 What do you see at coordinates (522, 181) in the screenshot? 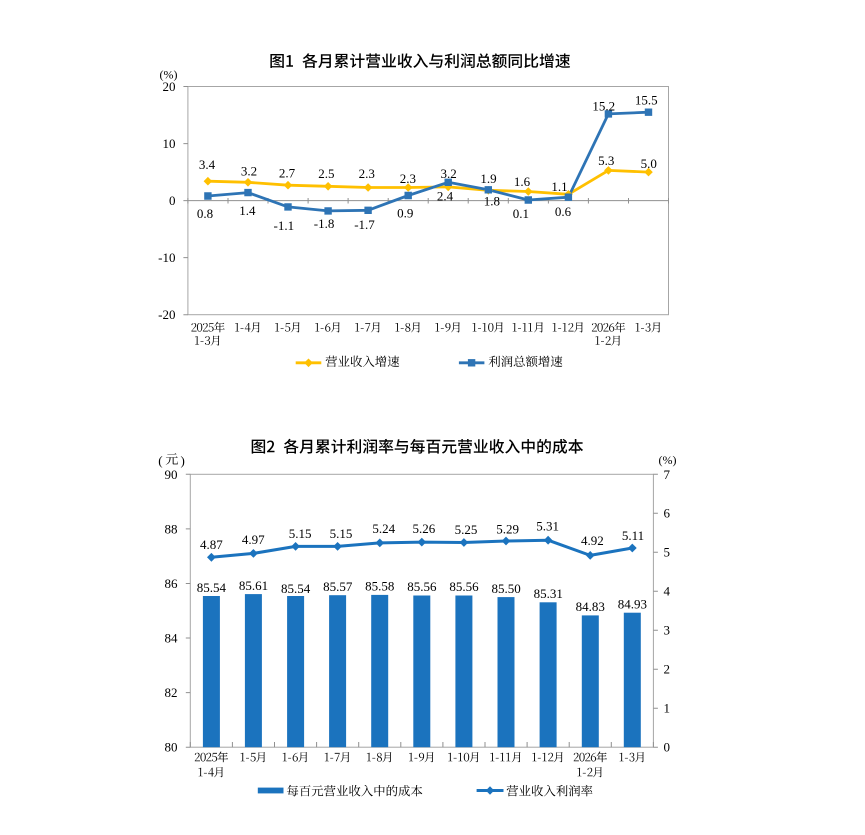
I see `svg-text: 1.6` at bounding box center [522, 181].